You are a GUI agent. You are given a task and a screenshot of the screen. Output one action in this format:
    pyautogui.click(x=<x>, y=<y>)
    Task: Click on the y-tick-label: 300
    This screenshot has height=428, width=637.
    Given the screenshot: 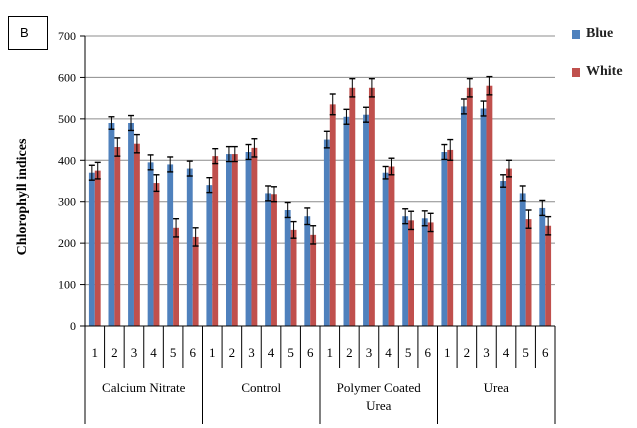 What is the action you would take?
    pyautogui.click(x=67, y=202)
    